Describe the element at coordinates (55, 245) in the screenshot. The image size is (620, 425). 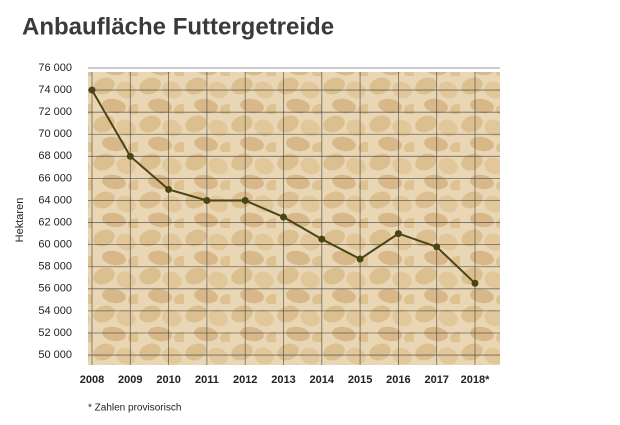
I see `y-tick-label: 60 000` at that location.